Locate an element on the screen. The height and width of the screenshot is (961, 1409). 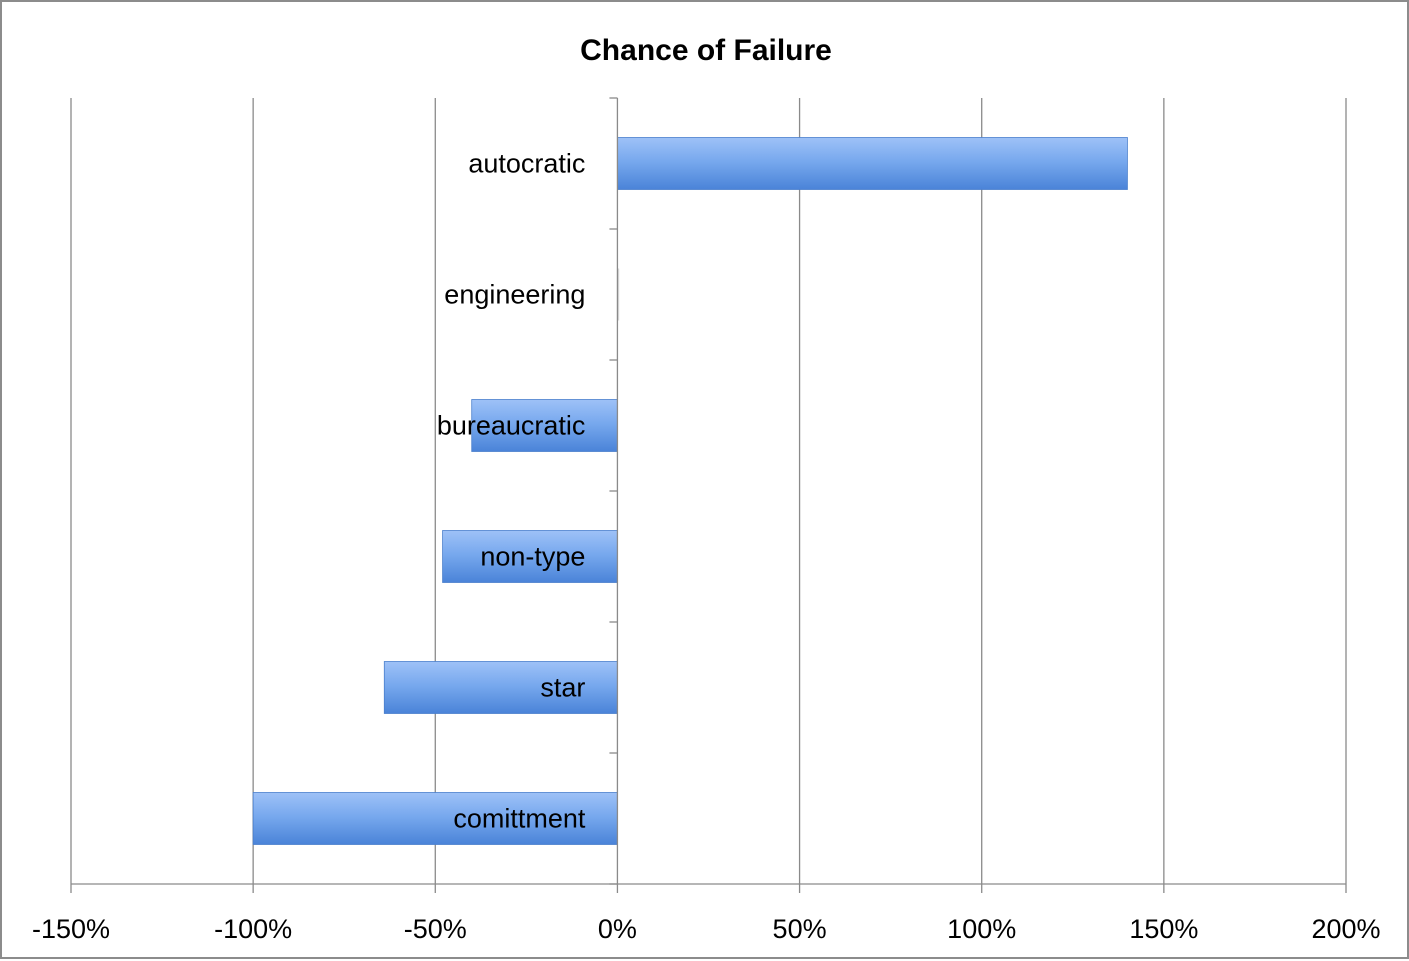
chart-title: Chance of Failure is located at coordinates (706, 50).